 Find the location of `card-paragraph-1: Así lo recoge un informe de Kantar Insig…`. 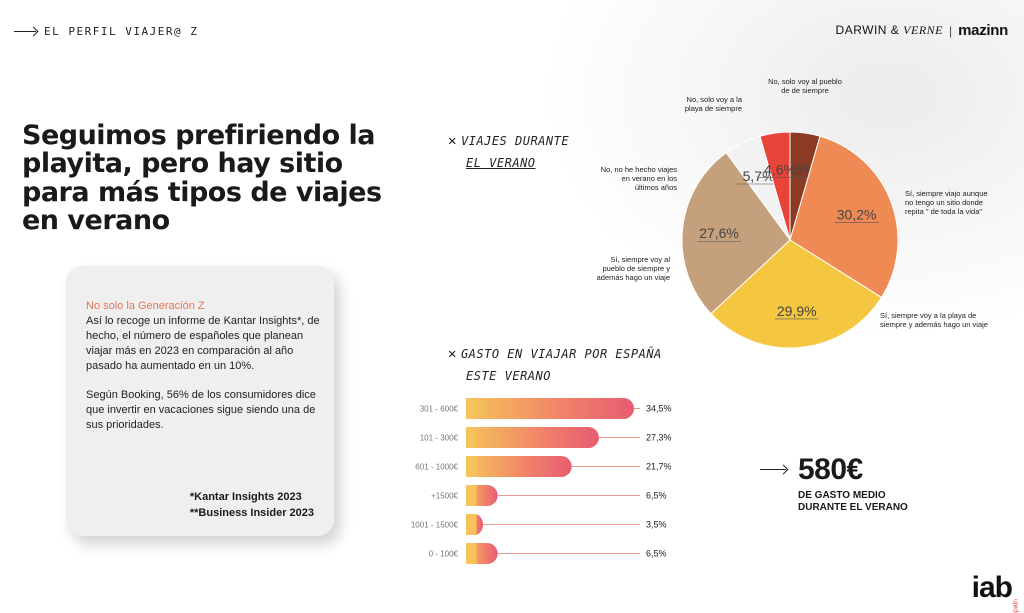

card-paragraph-1: Así lo recoge un informe de Kantar Insig… is located at coordinates (203, 343).